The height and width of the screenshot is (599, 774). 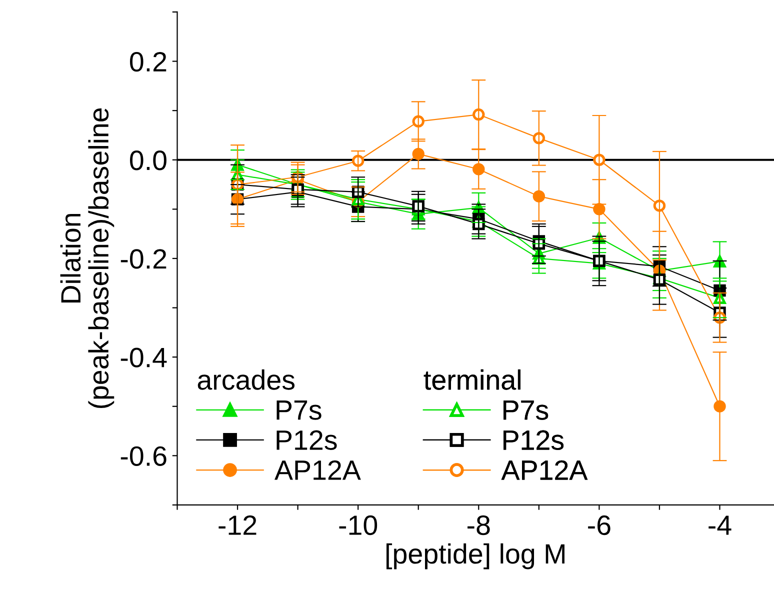 What do you see at coordinates (599, 525) in the screenshot?
I see `x-tick-label: -6` at bounding box center [599, 525].